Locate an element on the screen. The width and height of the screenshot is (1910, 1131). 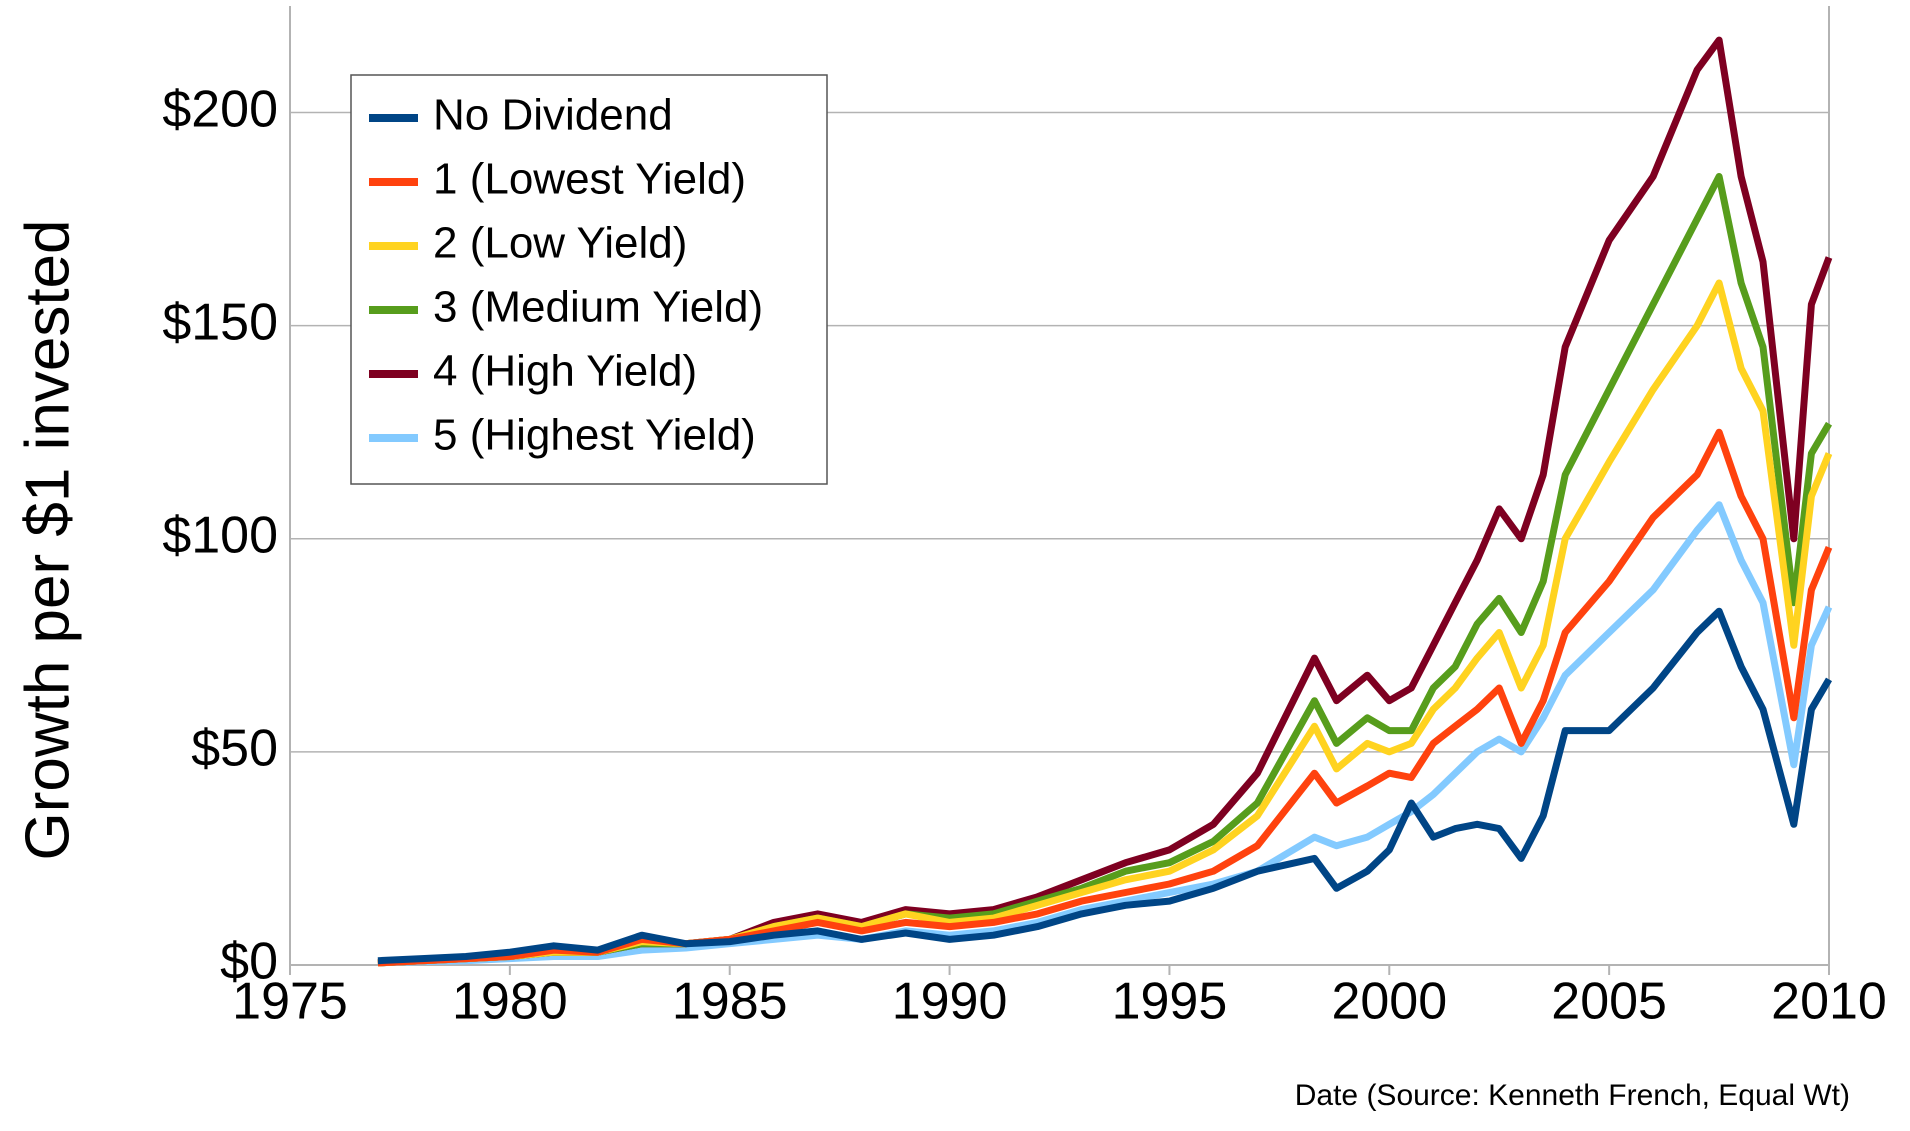
legend-label: 1 (Lowest Yield) is located at coordinates (589, 179).